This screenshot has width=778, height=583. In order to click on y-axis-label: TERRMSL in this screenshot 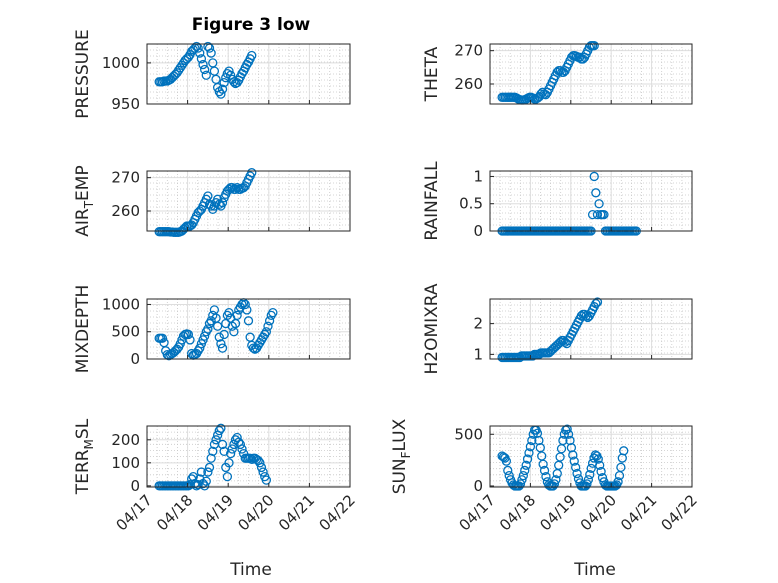, I will do `click(84, 456)`.